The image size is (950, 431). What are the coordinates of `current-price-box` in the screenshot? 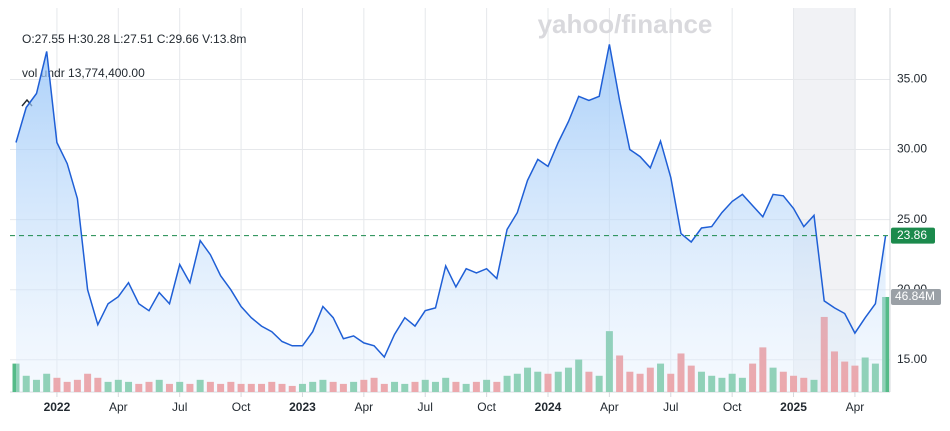 It's located at (913, 235).